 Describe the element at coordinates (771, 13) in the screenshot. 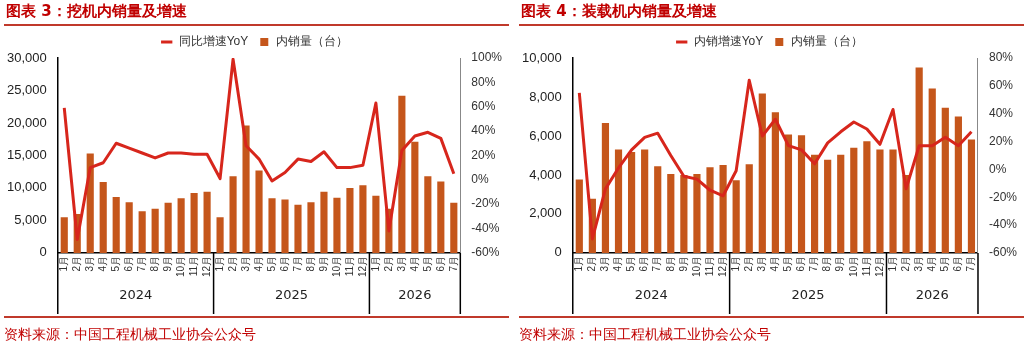

I see `chart-title: 图表 4：装载机内销量及增速` at that location.